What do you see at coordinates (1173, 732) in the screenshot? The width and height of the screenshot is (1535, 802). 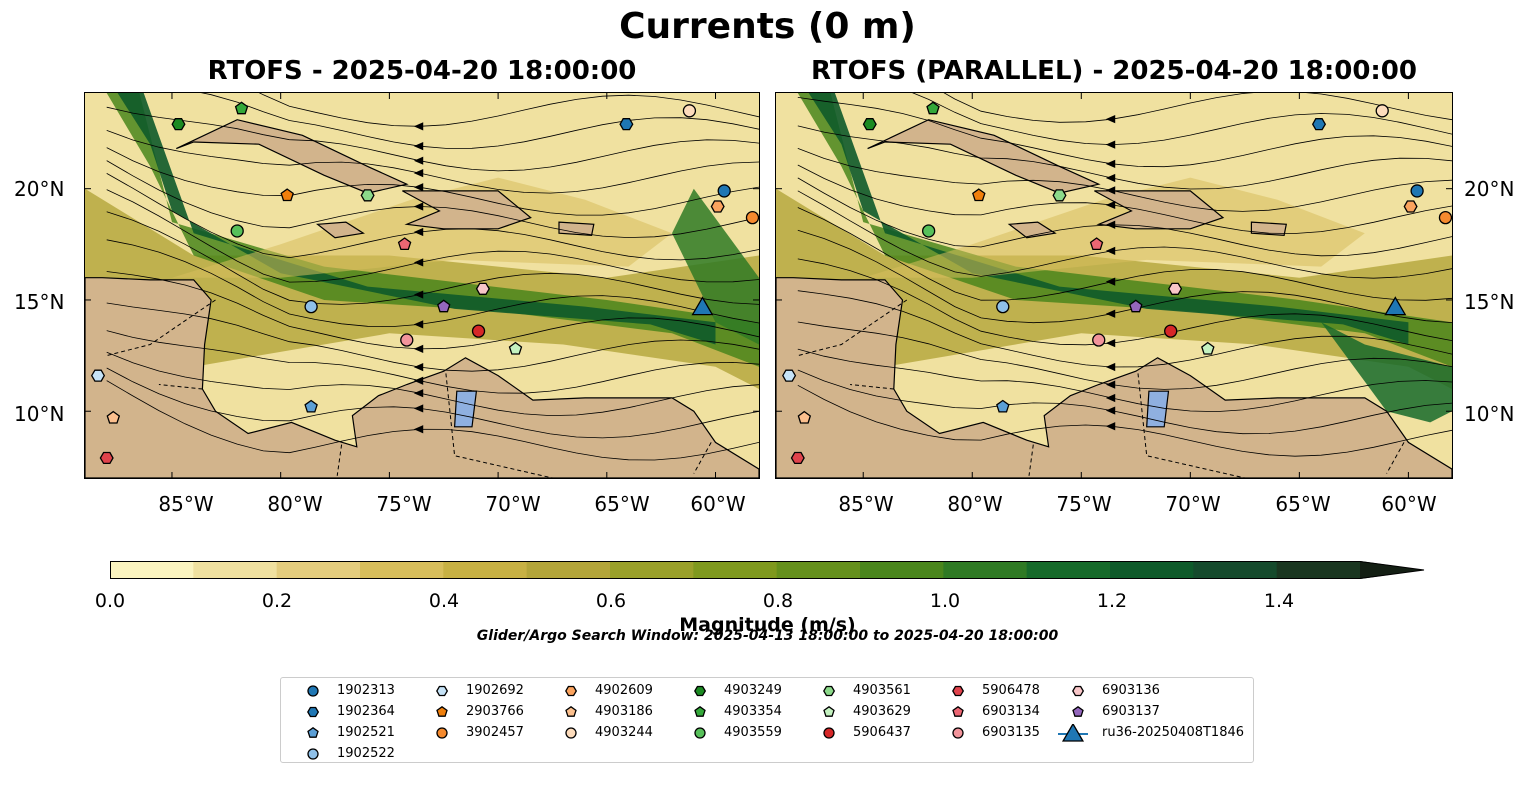 I see `legend-label: ru36-20250408T1846` at bounding box center [1173, 732].